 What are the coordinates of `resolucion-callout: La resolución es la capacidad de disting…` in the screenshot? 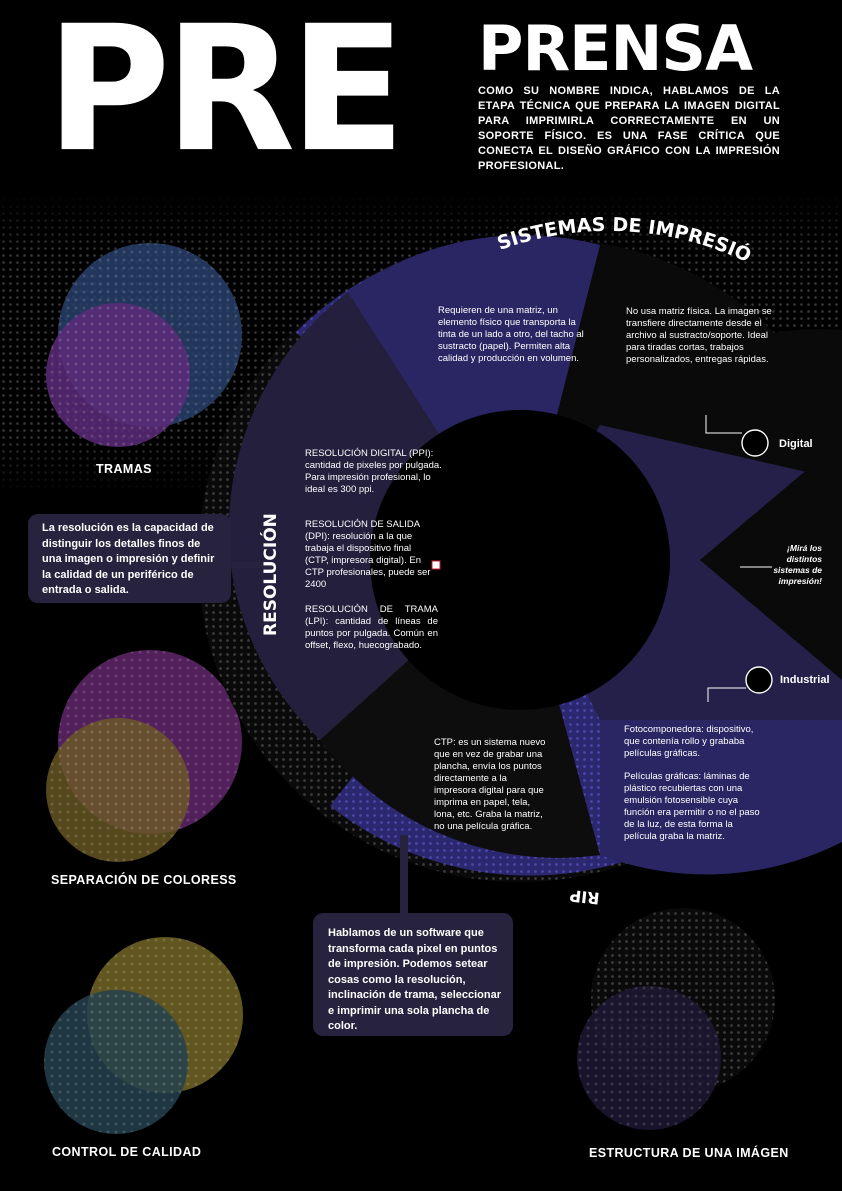 It's located at (129, 558).